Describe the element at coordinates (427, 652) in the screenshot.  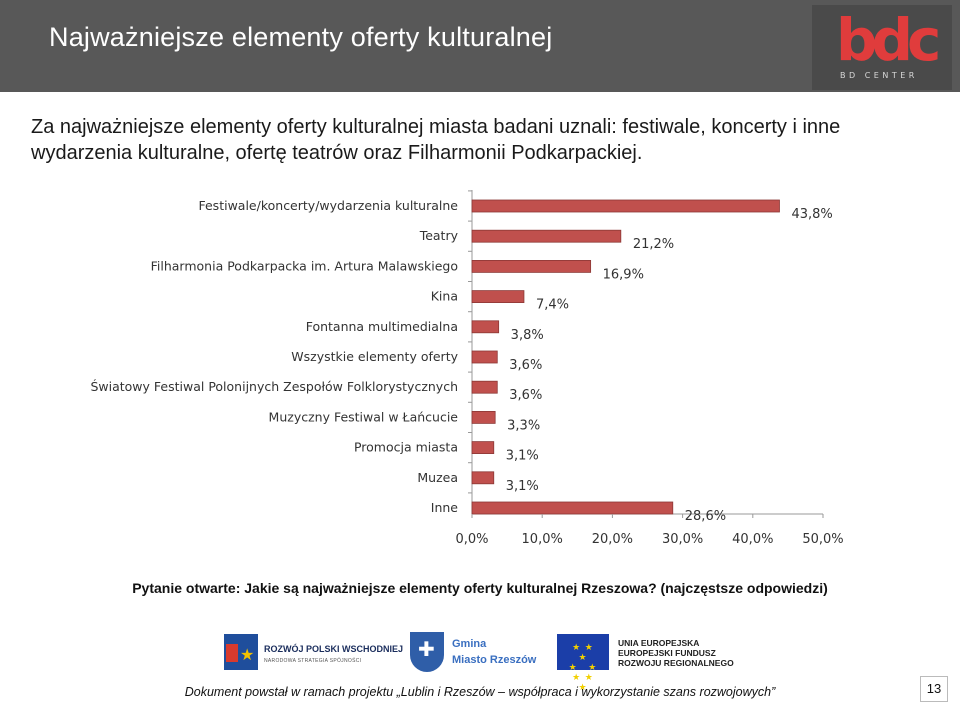
I see `rzeszow-crest-icon: ✚` at that location.